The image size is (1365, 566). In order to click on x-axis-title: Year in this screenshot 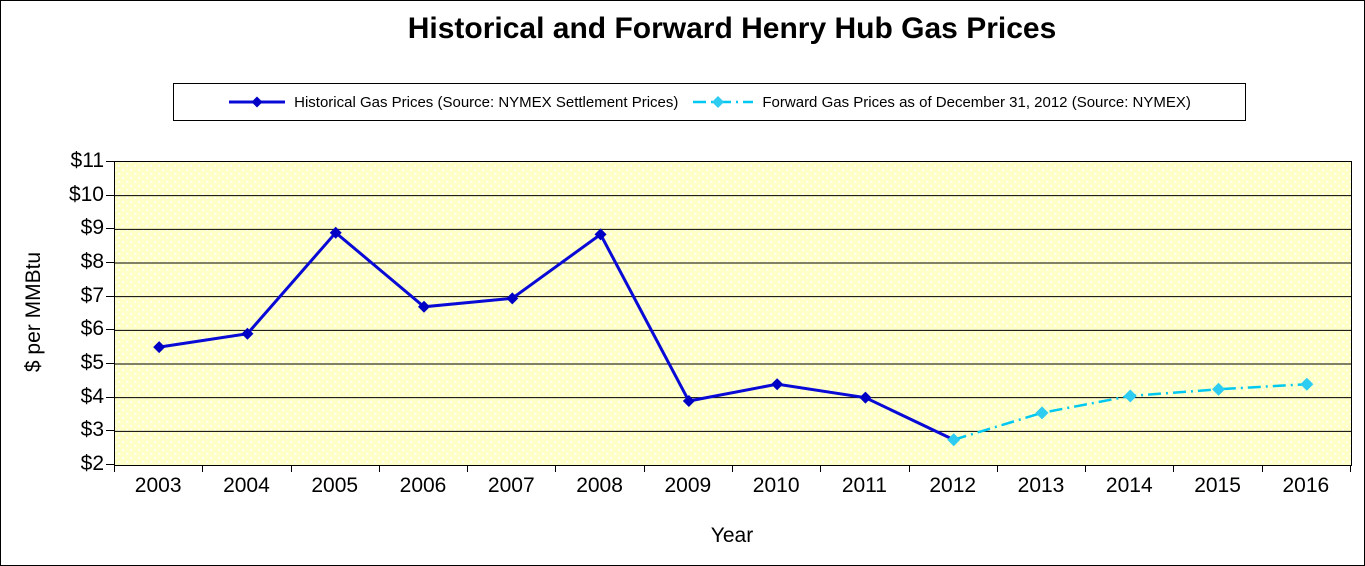, I will do `click(732, 535)`.